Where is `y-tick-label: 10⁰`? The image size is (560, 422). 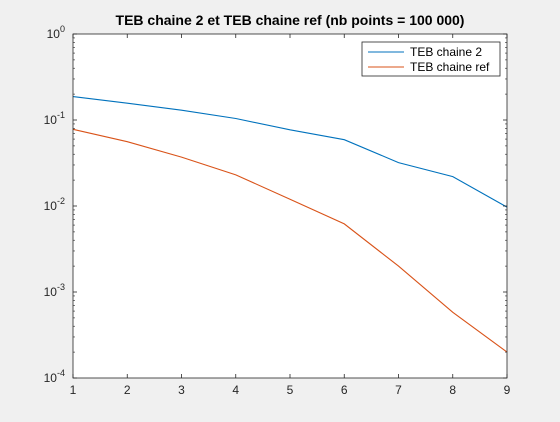 y-tick-label: 10⁰ is located at coordinates (56, 32).